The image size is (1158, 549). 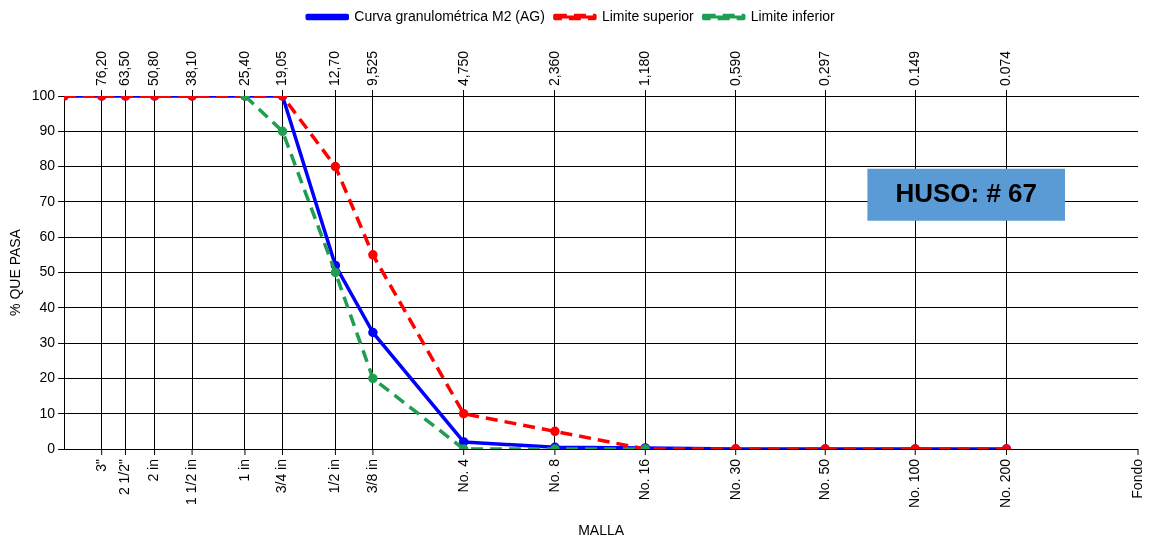 What do you see at coordinates (734, 68) in the screenshot?
I see `x-tick-label: 0,590` at bounding box center [734, 68].